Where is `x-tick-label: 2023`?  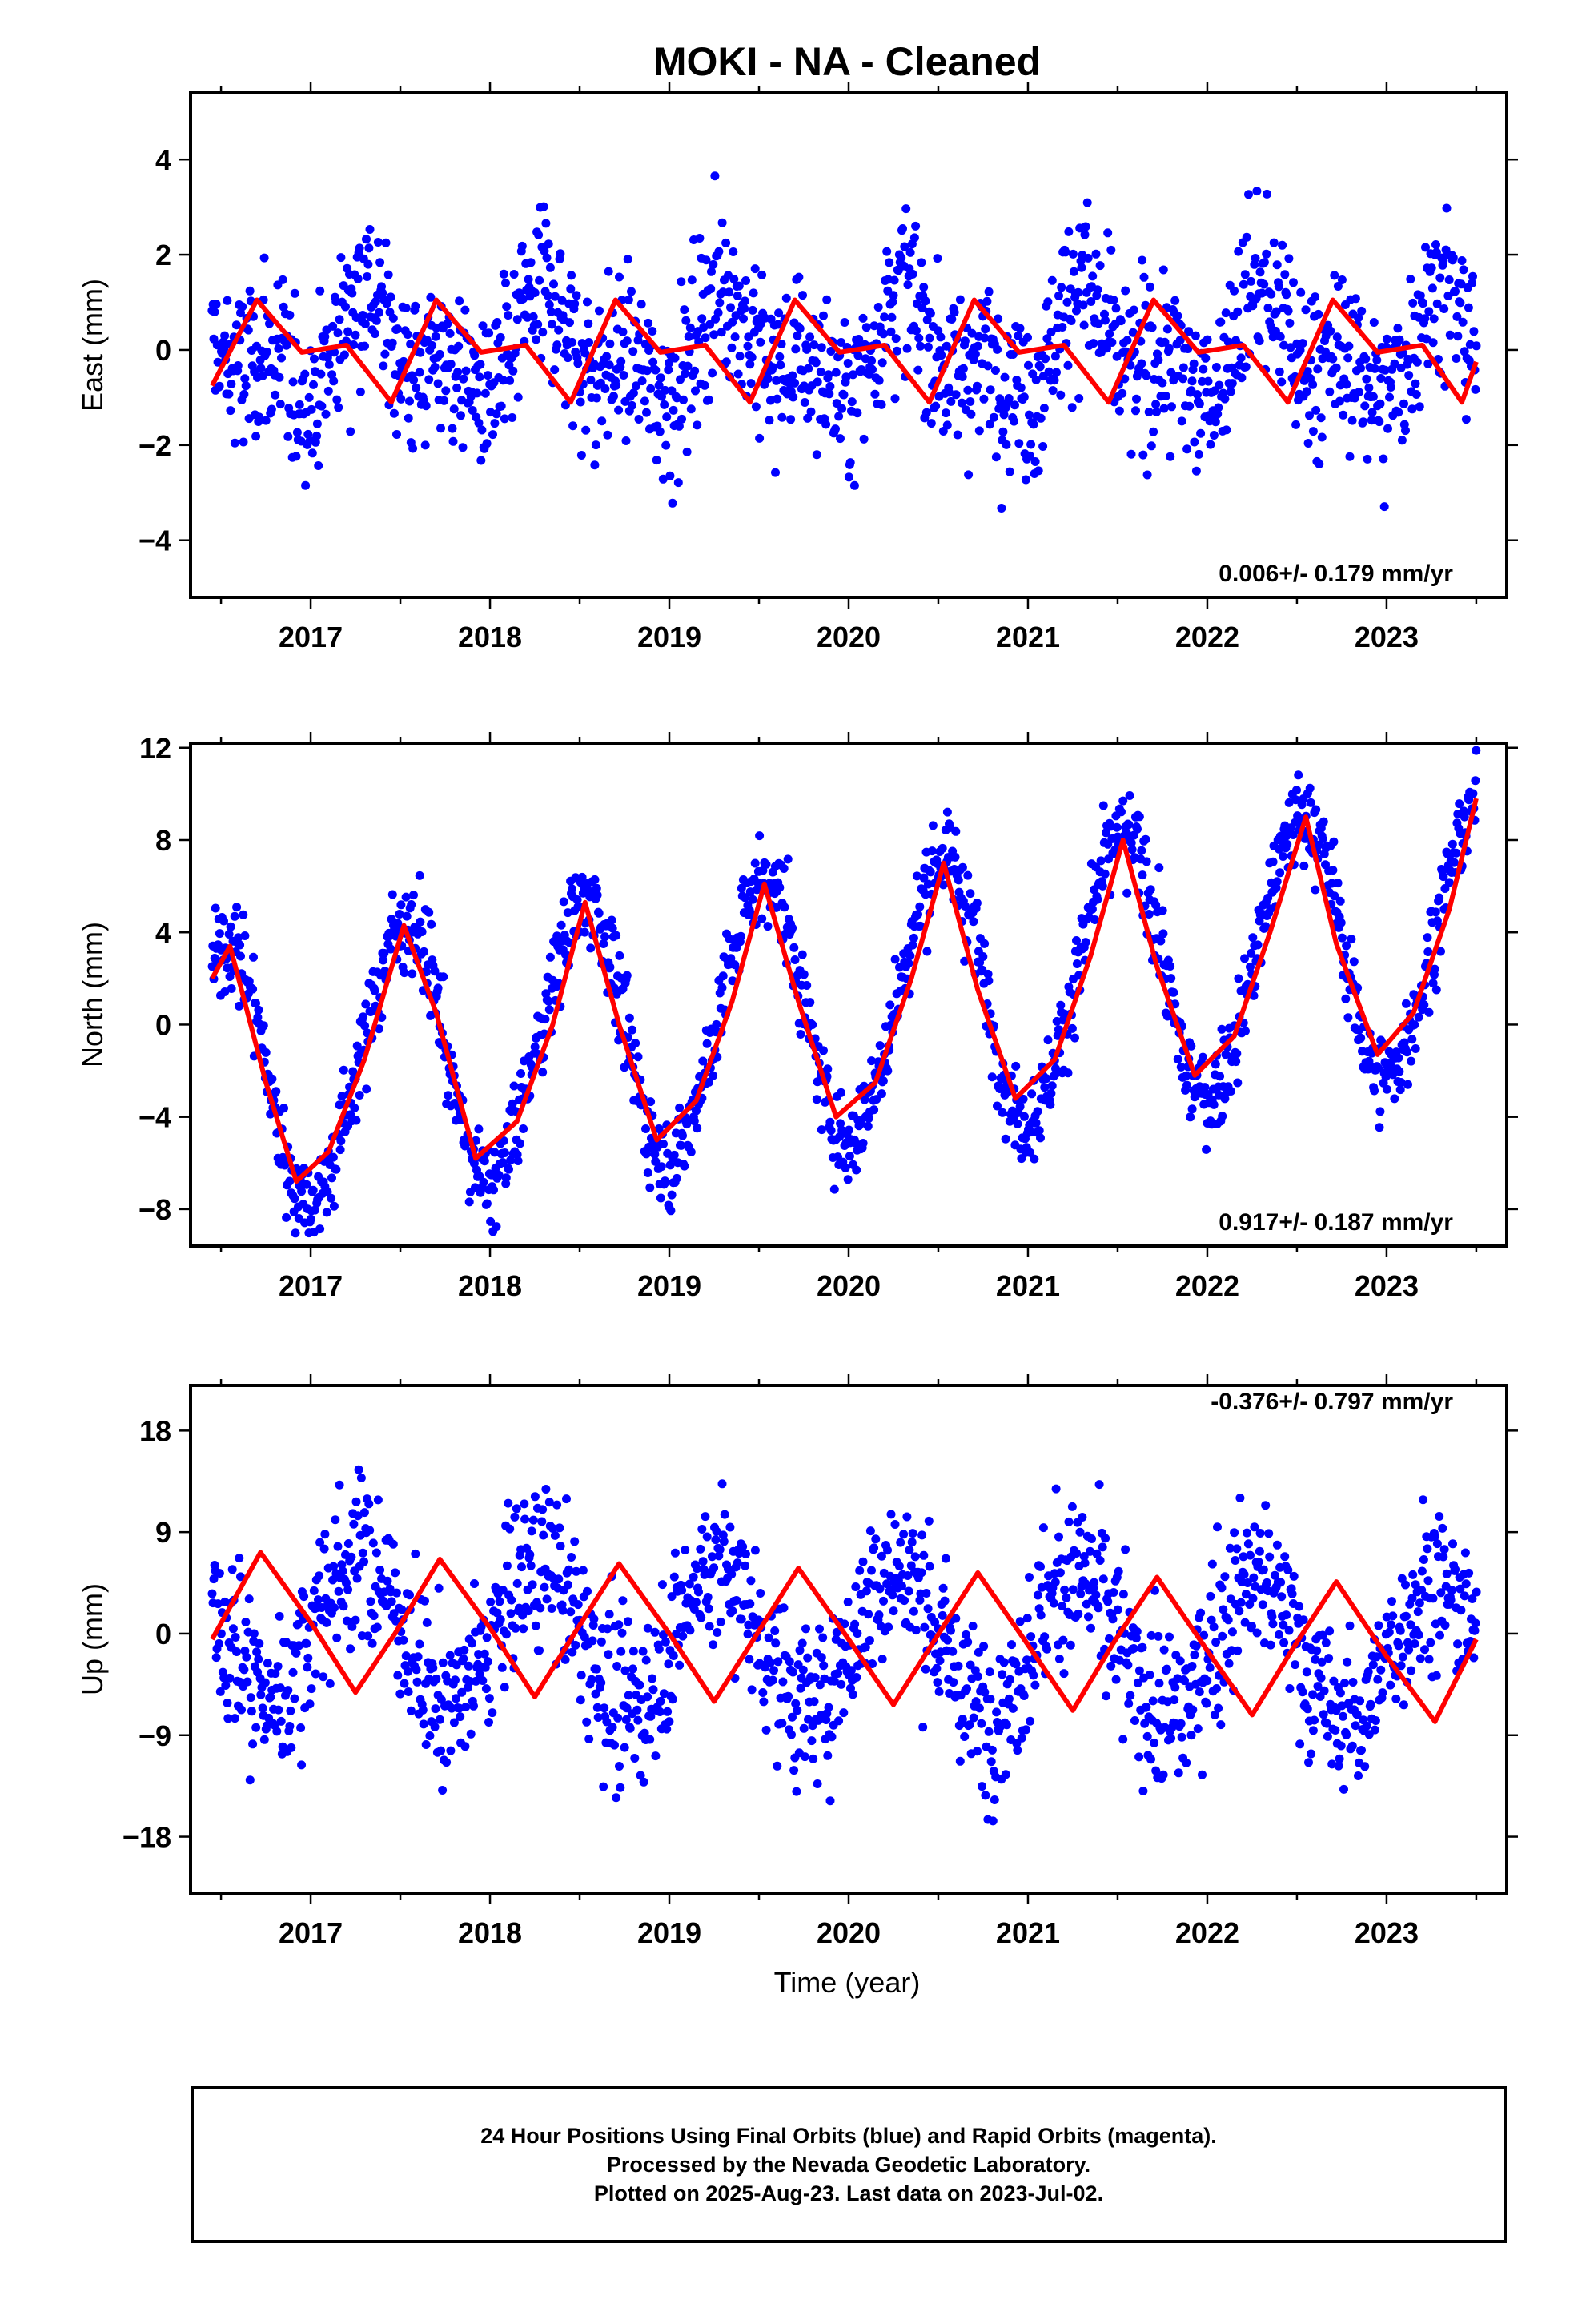
x-tick-label: 2023 is located at coordinates (1387, 637).